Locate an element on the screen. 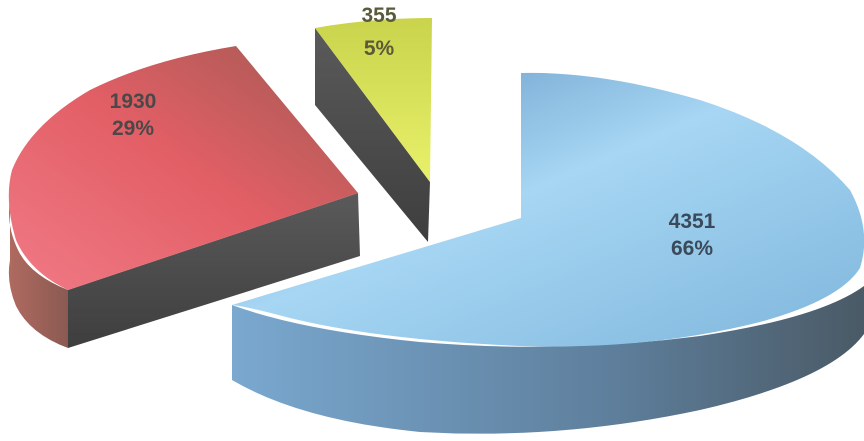 This screenshot has width=864, height=441. slice-1-percent: 29% is located at coordinates (133, 128).